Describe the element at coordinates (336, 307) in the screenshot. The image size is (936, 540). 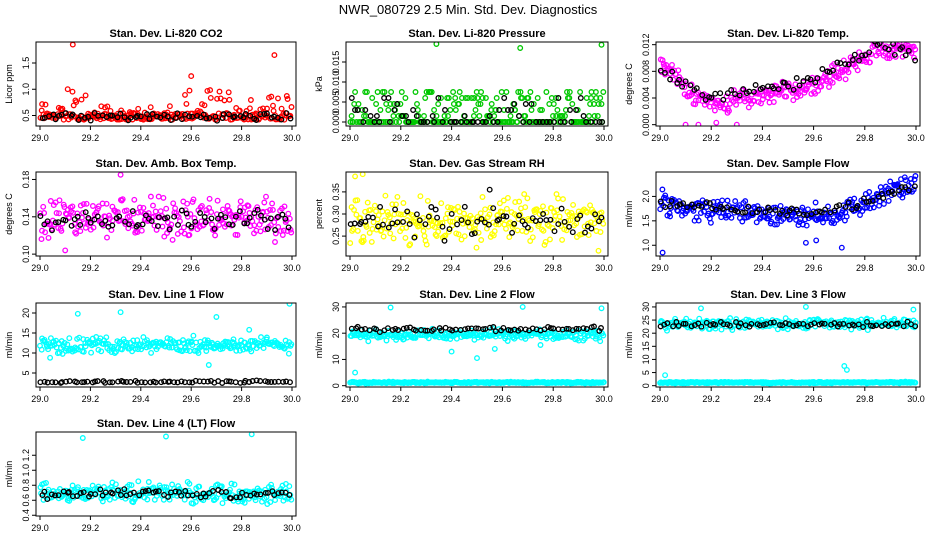
I see `panel-8-ytick-label: 30` at that location.